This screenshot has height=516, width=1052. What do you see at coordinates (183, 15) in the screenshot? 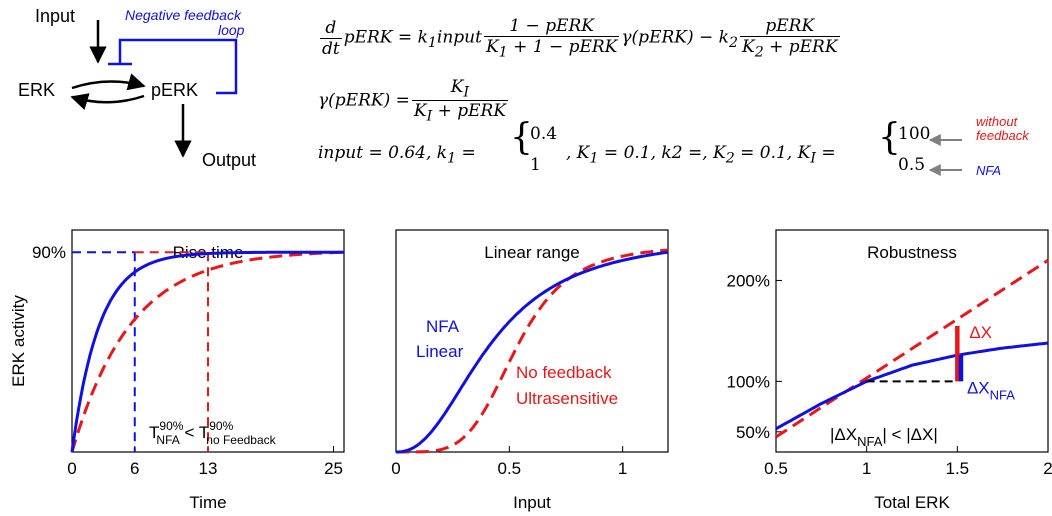
I see `feedback-label: Negative feedback` at bounding box center [183, 15].